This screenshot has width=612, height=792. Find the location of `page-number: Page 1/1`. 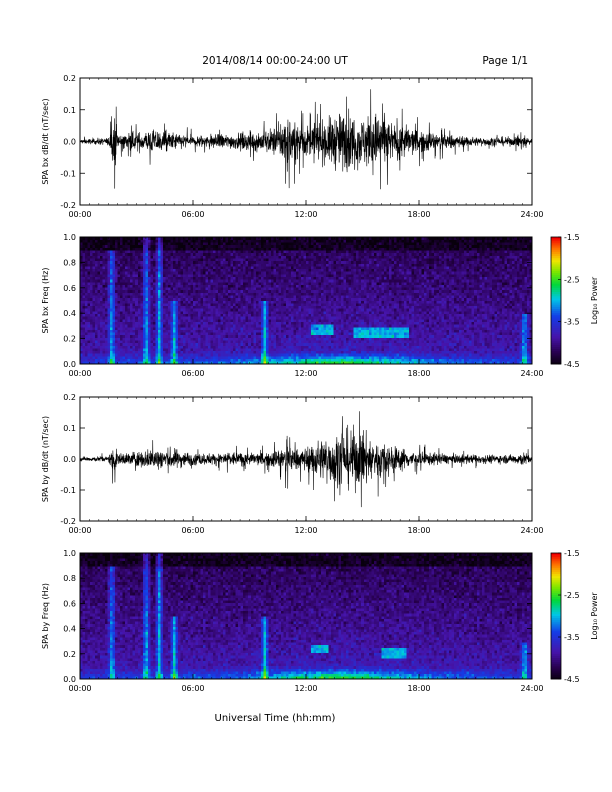

page-number: Page 1/1 is located at coordinates (505, 61).